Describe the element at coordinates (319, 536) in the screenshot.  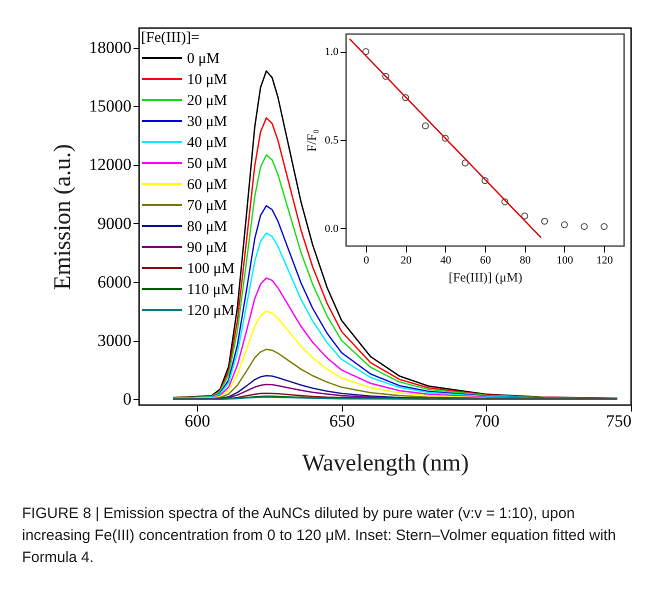
I see `caption: FIGURE 8 | Emission spectra of the AuNCs diluted by pure water (v:v = 1:10), upon increasing Fe(III) concentration from 0 to 120 μM. Inset: Stern–Volmer equation fitted with Formula 4.` at that location.